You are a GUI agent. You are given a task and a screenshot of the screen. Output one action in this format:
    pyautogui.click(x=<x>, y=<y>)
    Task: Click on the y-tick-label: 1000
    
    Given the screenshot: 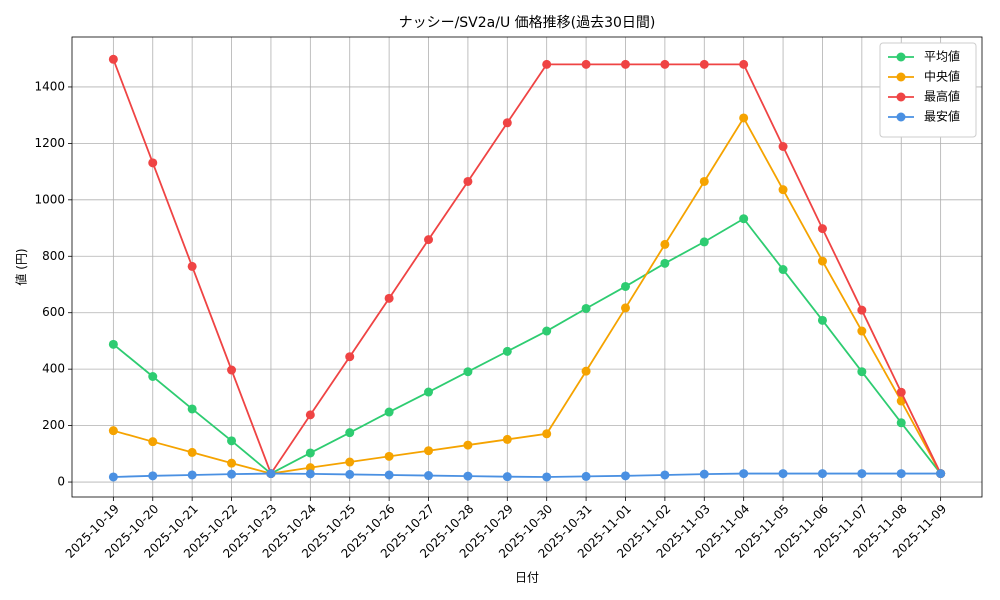 What is the action you would take?
    pyautogui.click(x=49, y=199)
    